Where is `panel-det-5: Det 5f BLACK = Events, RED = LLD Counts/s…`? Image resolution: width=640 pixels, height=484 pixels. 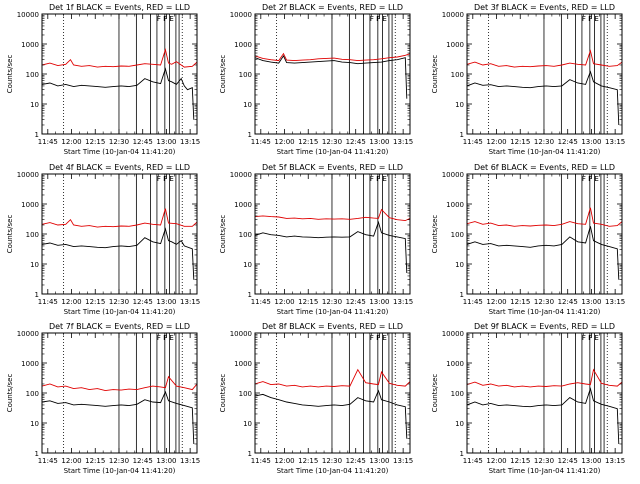 panel-det-5: Det 5f BLACK = Events, RED = LLD Counts/s… is located at coordinates (316, 239).